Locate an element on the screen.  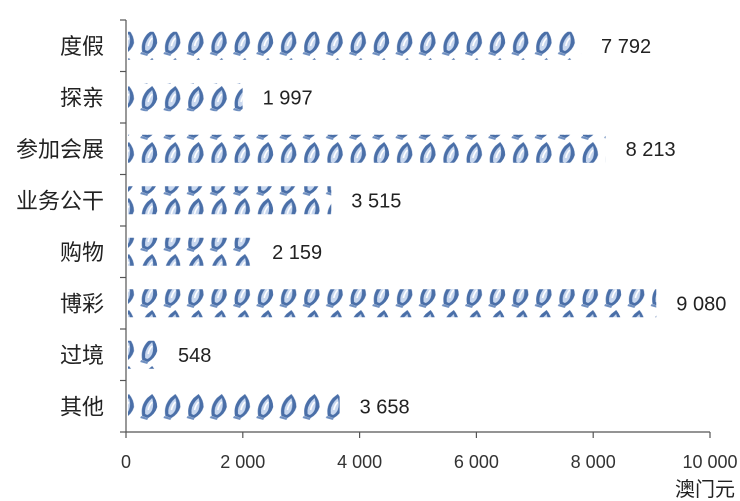
x-tick-label: 10 000 is located at coordinates (709, 462).